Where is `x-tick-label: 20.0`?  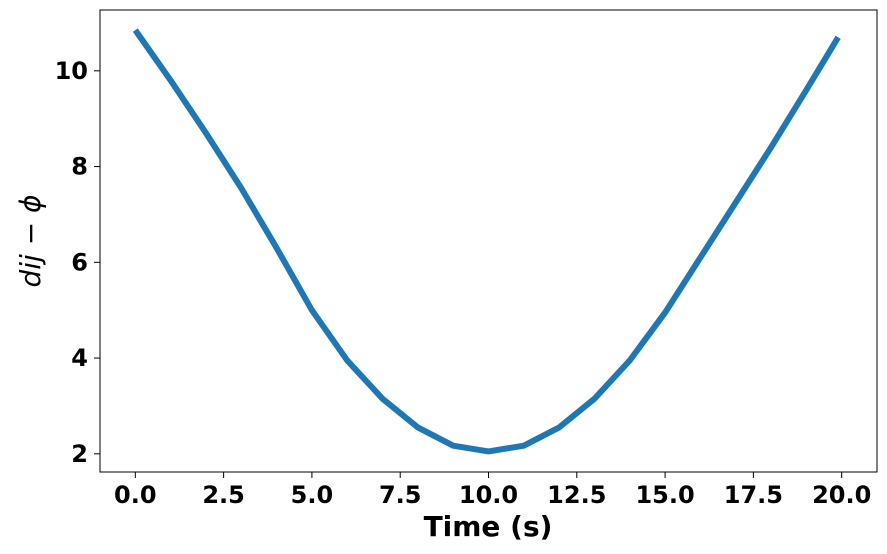 x-tick-label: 20.0 is located at coordinates (841, 495).